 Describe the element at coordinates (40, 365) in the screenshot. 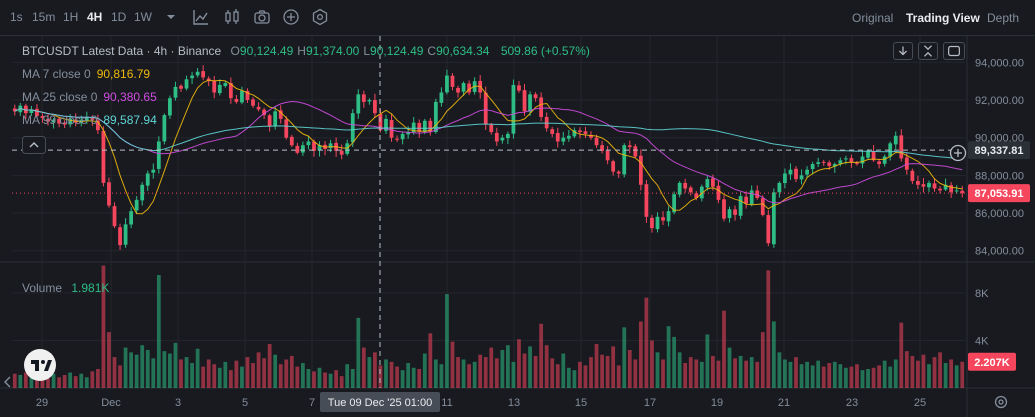

I see `tradingview-logo-icon` at that location.